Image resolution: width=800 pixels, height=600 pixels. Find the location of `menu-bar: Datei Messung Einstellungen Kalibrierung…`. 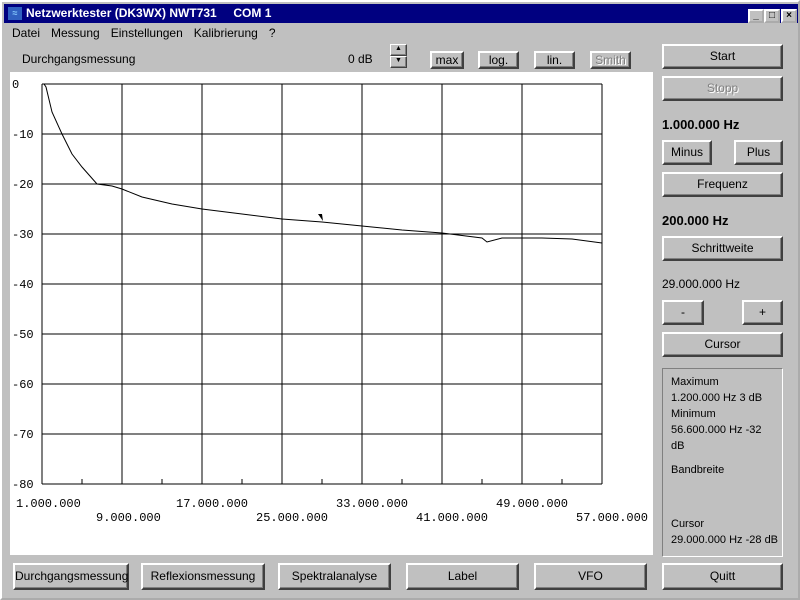

menu-bar: Datei Messung Einstellungen Kalibrierung… is located at coordinates (144, 33).